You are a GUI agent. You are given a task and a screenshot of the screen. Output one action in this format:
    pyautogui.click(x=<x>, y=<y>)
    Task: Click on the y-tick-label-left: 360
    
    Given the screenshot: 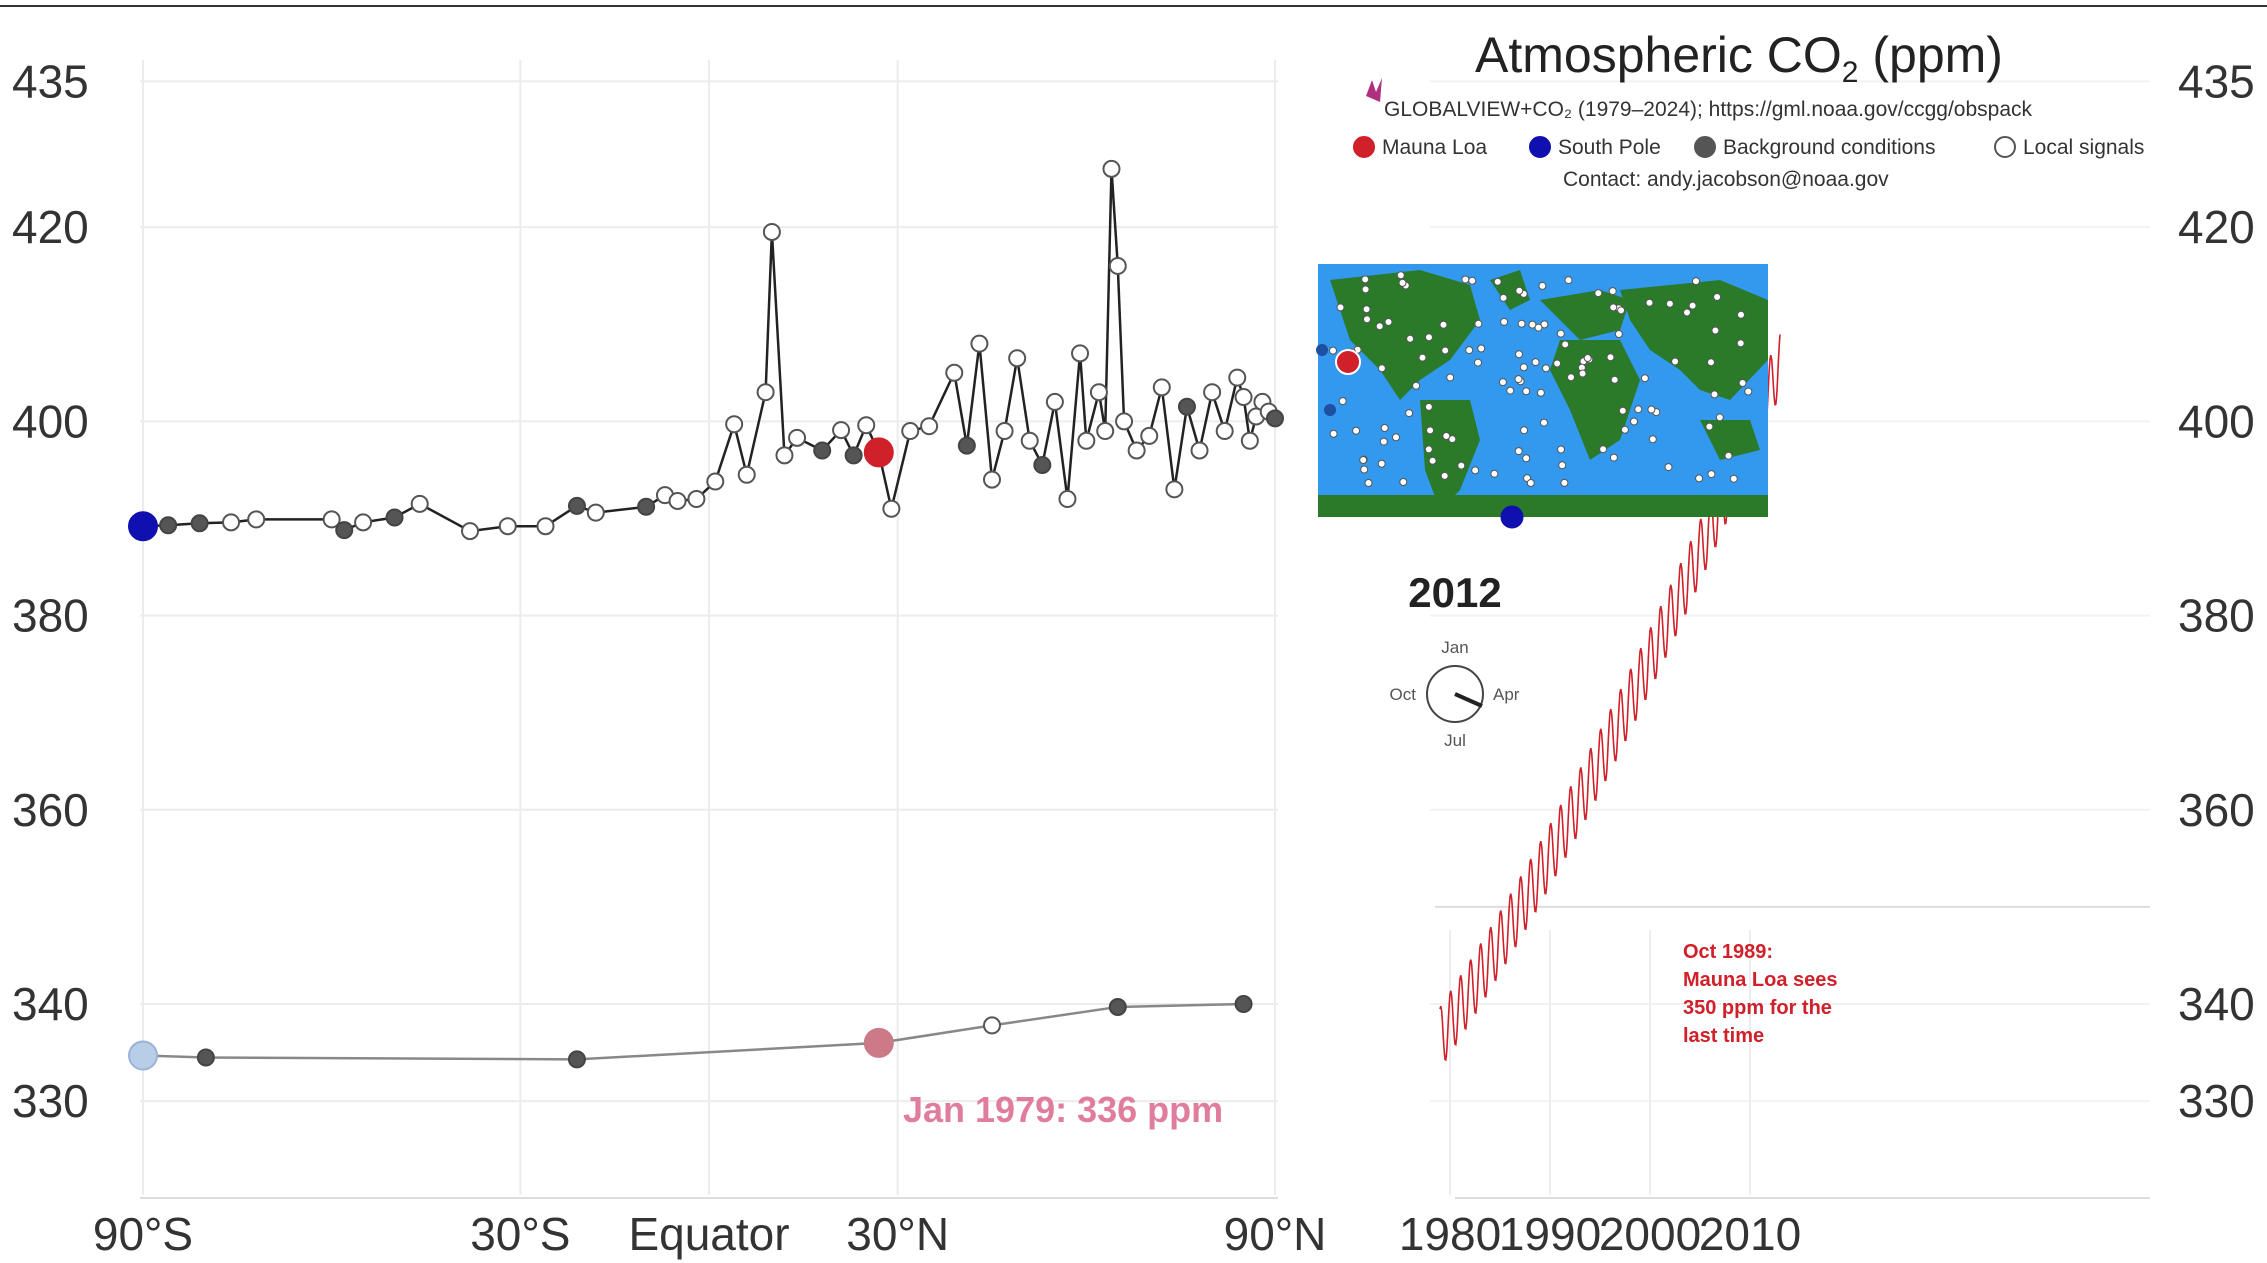 What is the action you would take?
    pyautogui.click(x=50, y=810)
    